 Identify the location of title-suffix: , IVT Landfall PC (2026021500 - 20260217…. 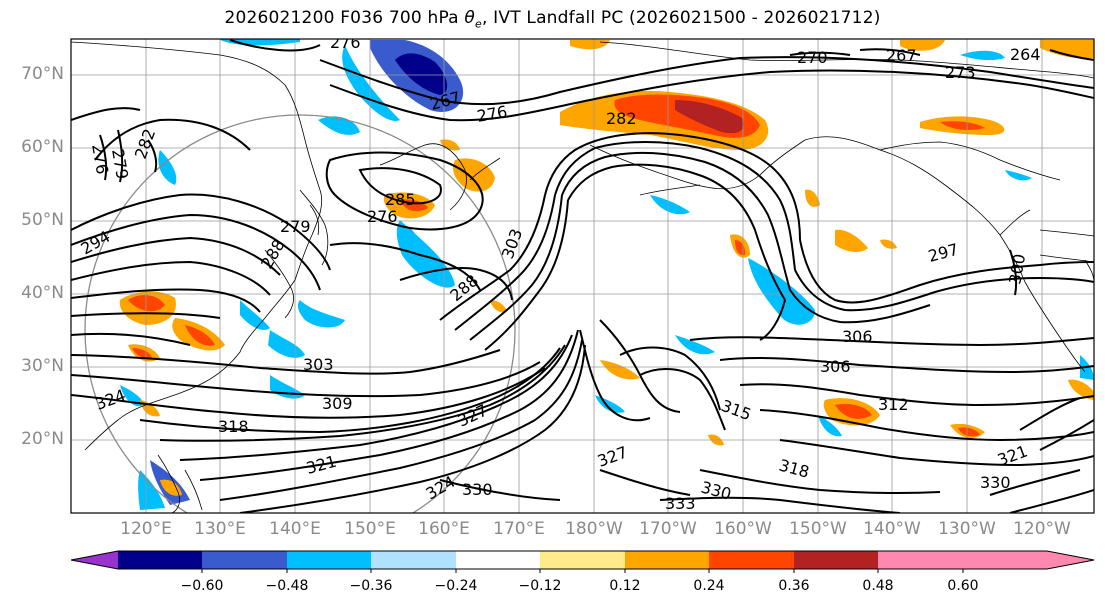
(681, 18).